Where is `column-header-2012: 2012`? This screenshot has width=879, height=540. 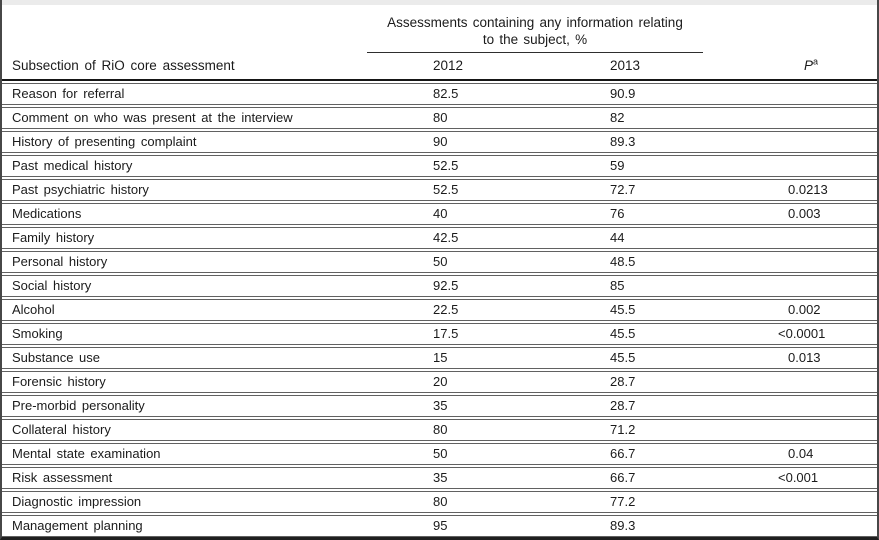 column-header-2012: 2012 is located at coordinates (448, 65).